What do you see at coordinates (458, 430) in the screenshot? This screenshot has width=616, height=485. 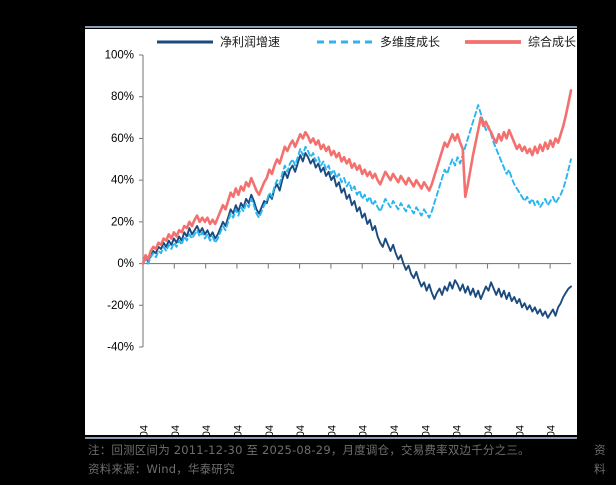 I see `x-tick-label: 2022-01-04` at bounding box center [458, 430].